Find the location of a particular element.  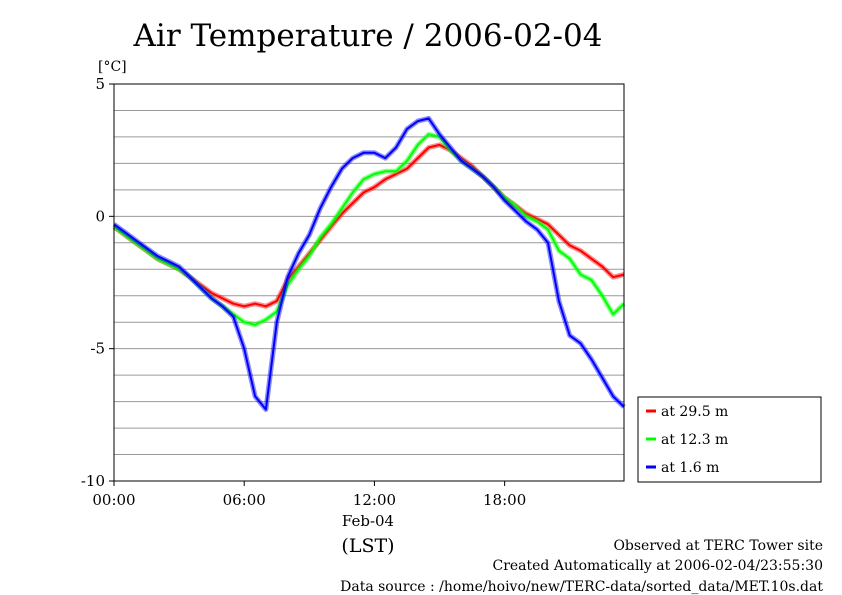

x-axis-date-label: Feb-04 is located at coordinates (368, 521).